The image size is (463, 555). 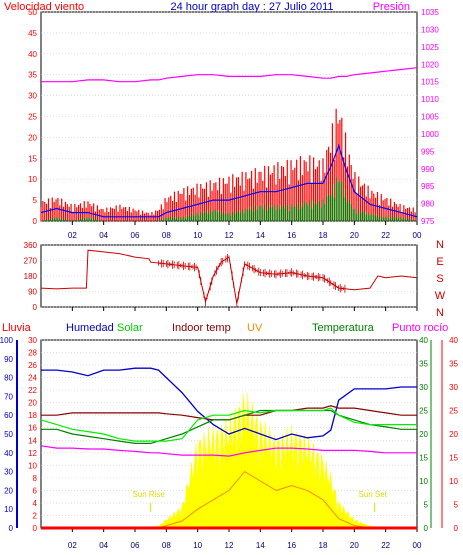 I want to click on rain-tick-label: 24, so click(x=32, y=378).